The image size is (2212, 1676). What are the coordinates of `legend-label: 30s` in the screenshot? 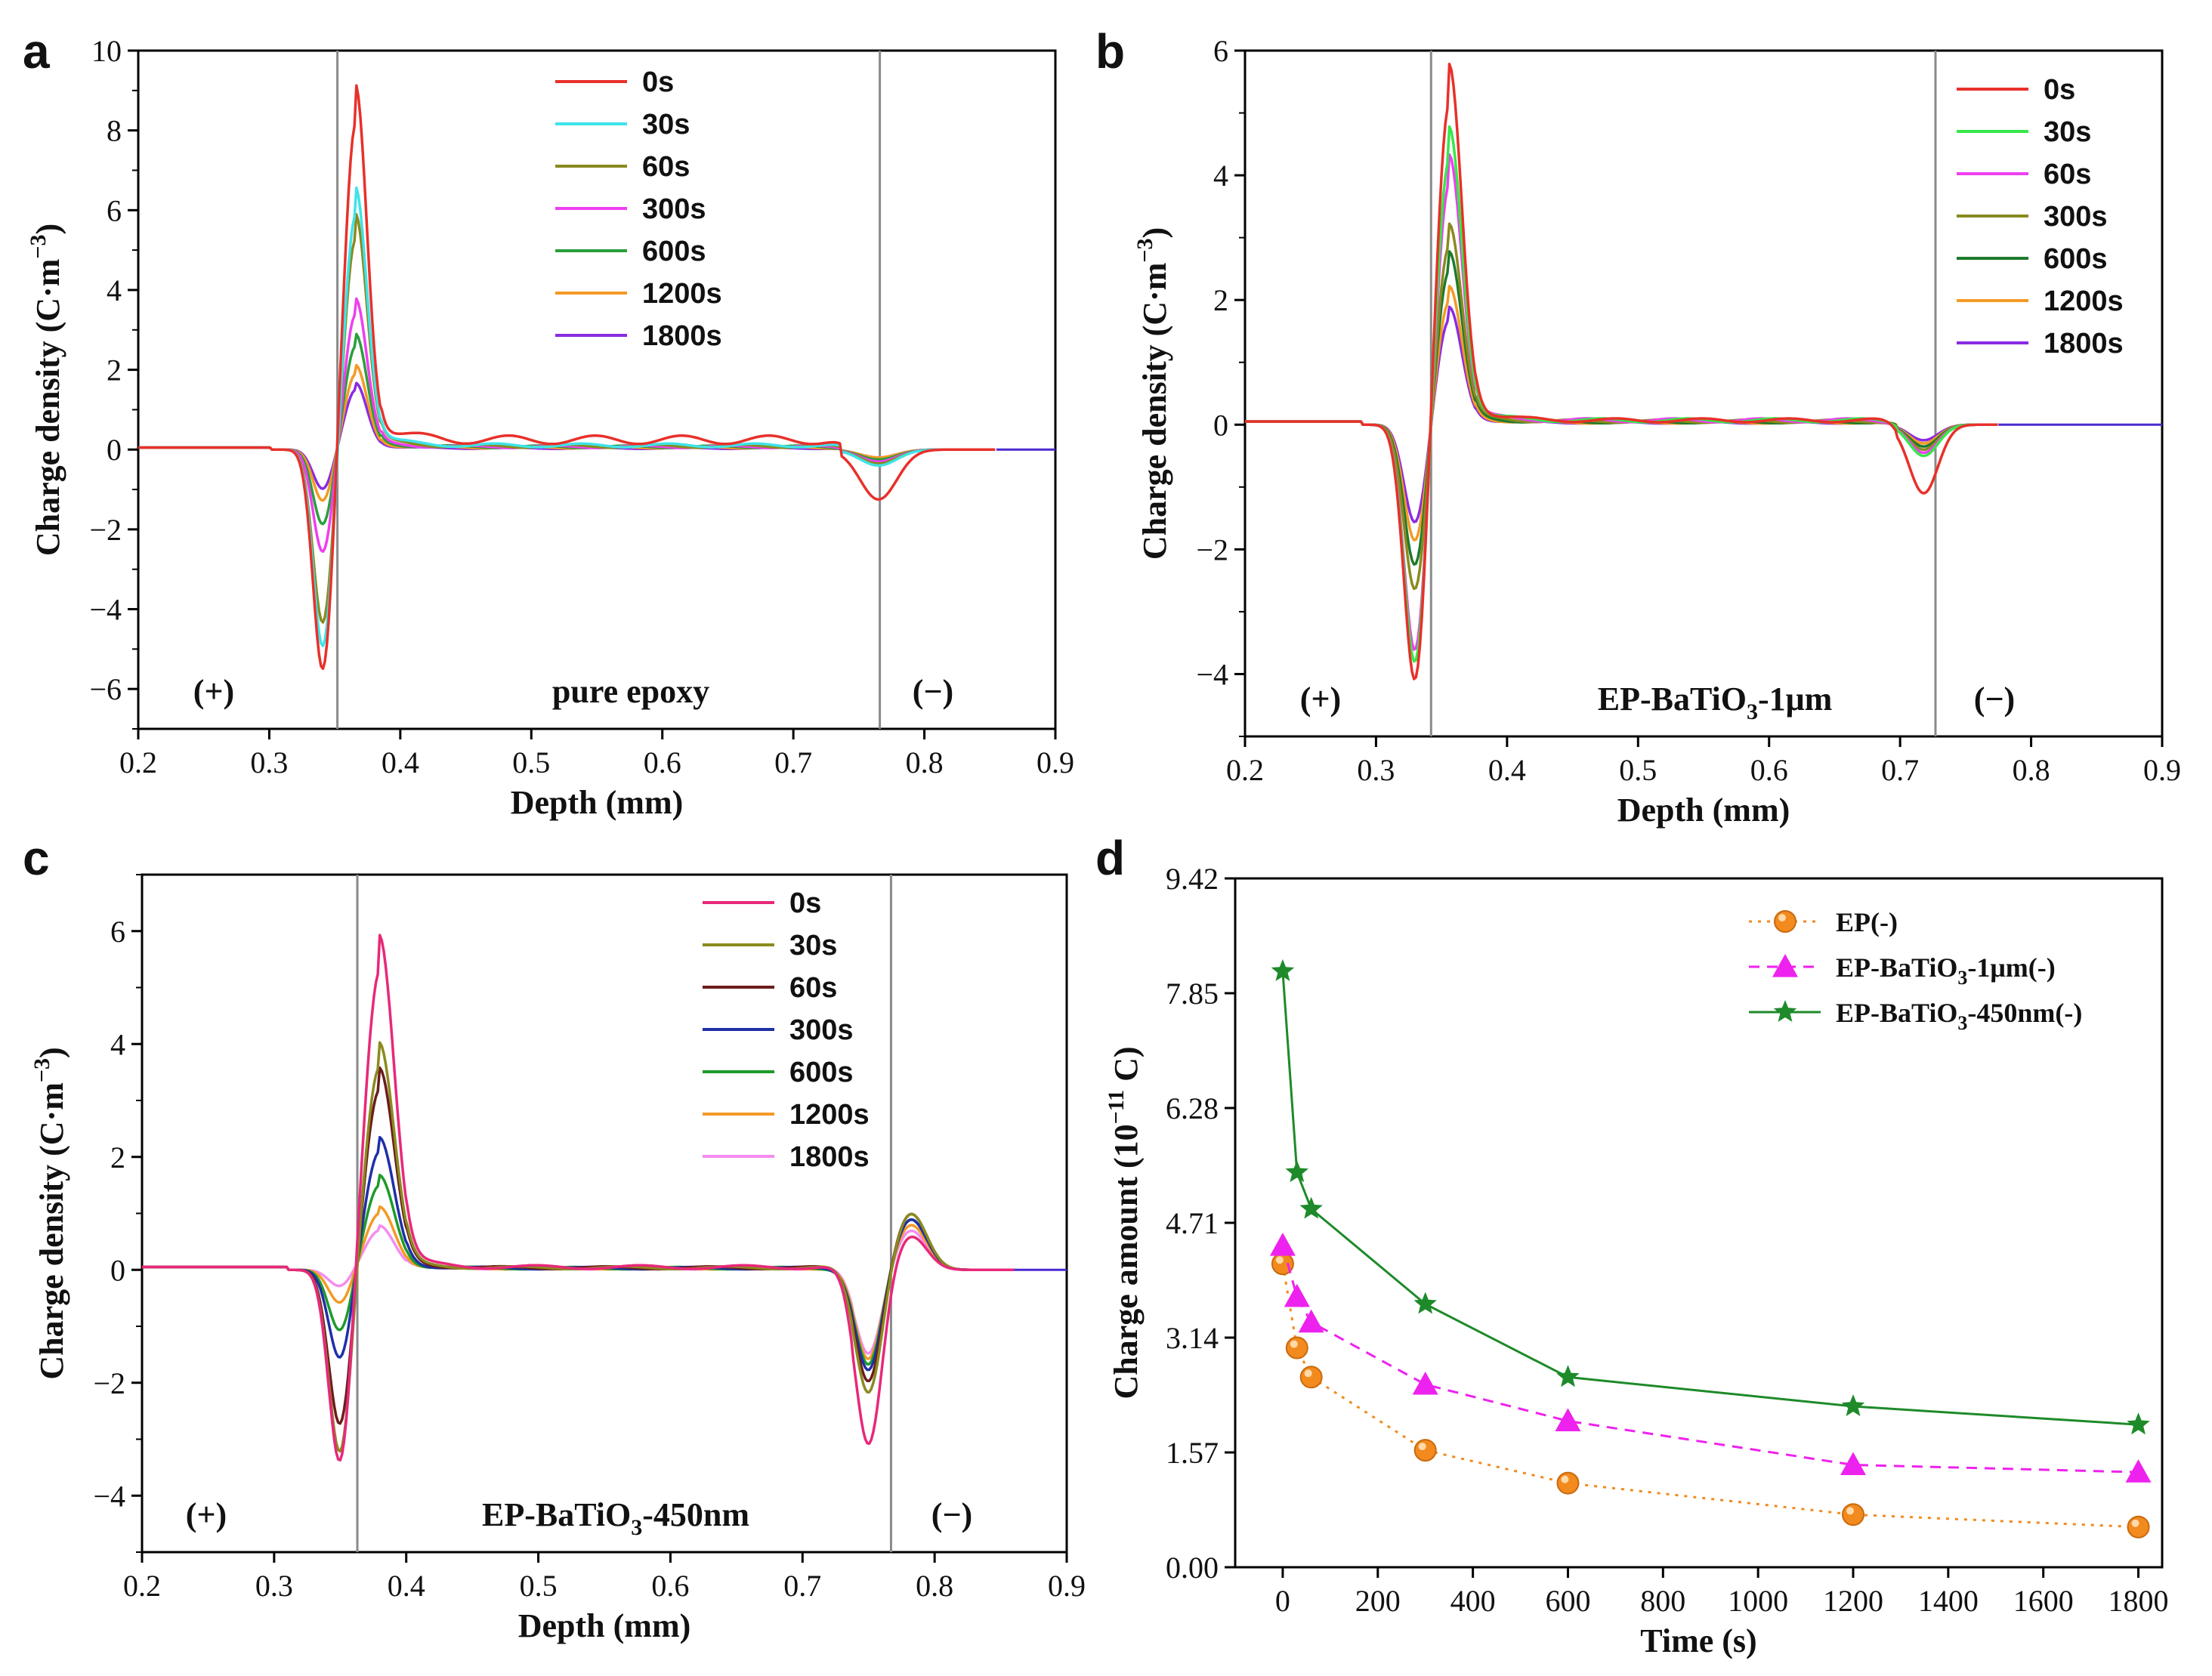 It's located at (2067, 132).